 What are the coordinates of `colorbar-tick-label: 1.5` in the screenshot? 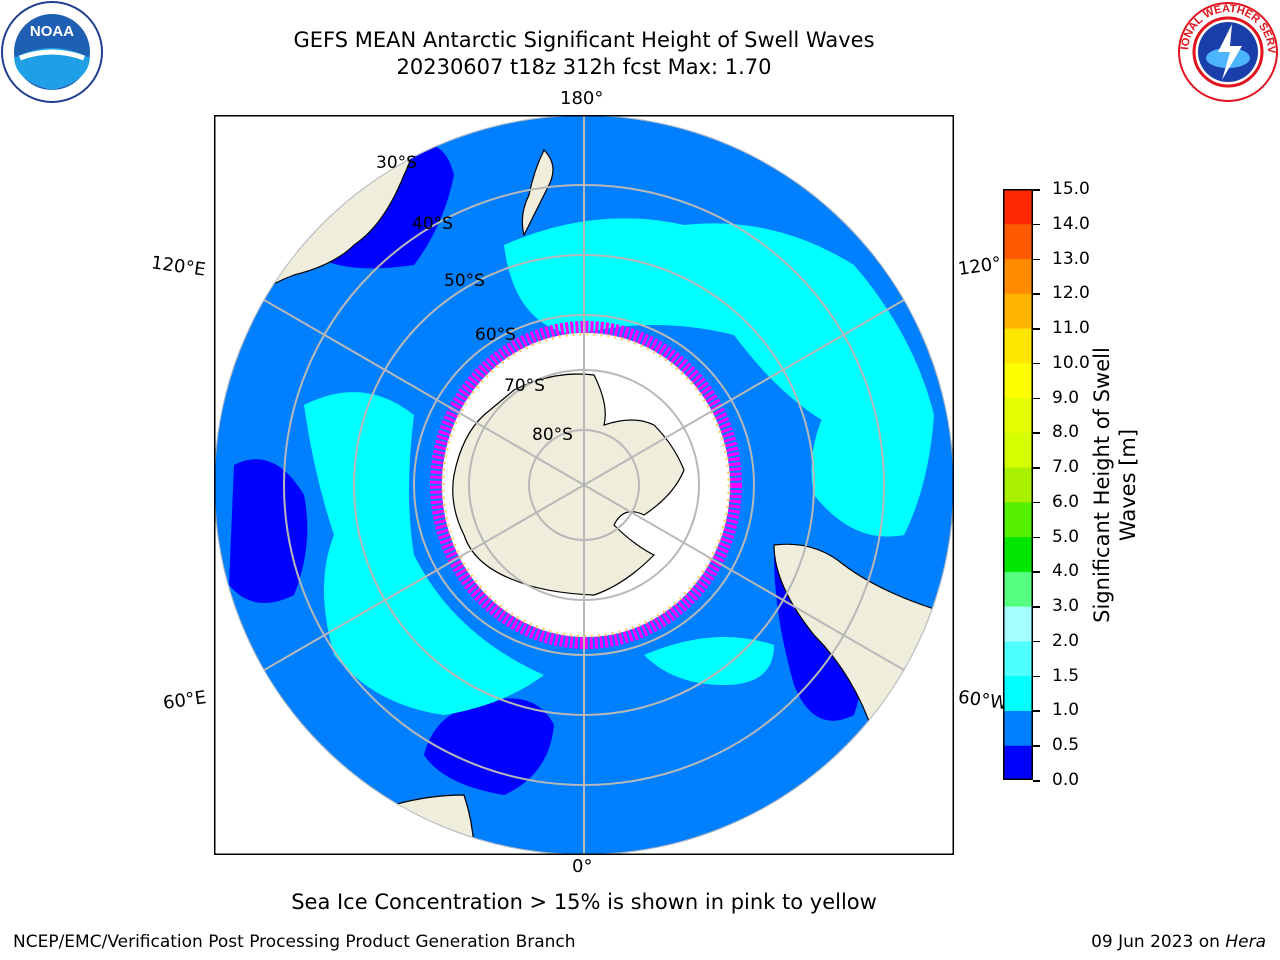 It's located at (1066, 675).